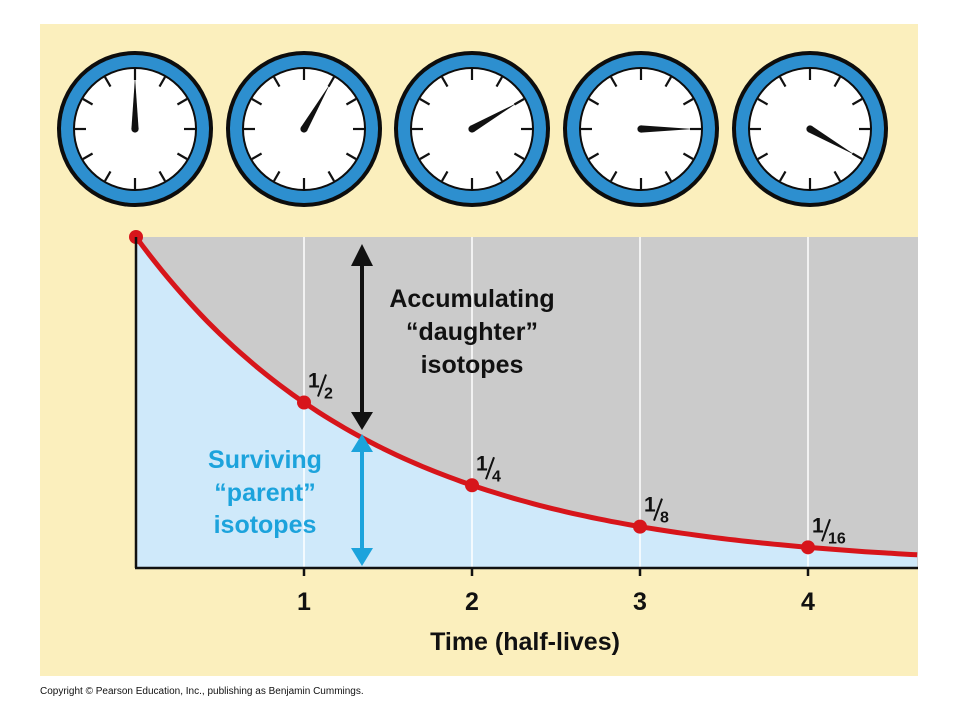 This screenshot has height=725, width=960. What do you see at coordinates (556, 592) in the screenshot?
I see `x-ticks: 1 2 3 4` at bounding box center [556, 592].